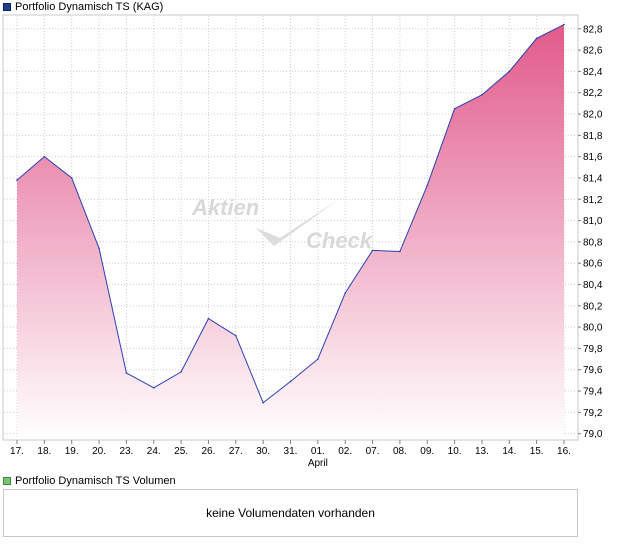 The width and height of the screenshot is (620, 546). What do you see at coordinates (318, 463) in the screenshot?
I see `x-month-label: April` at bounding box center [318, 463].